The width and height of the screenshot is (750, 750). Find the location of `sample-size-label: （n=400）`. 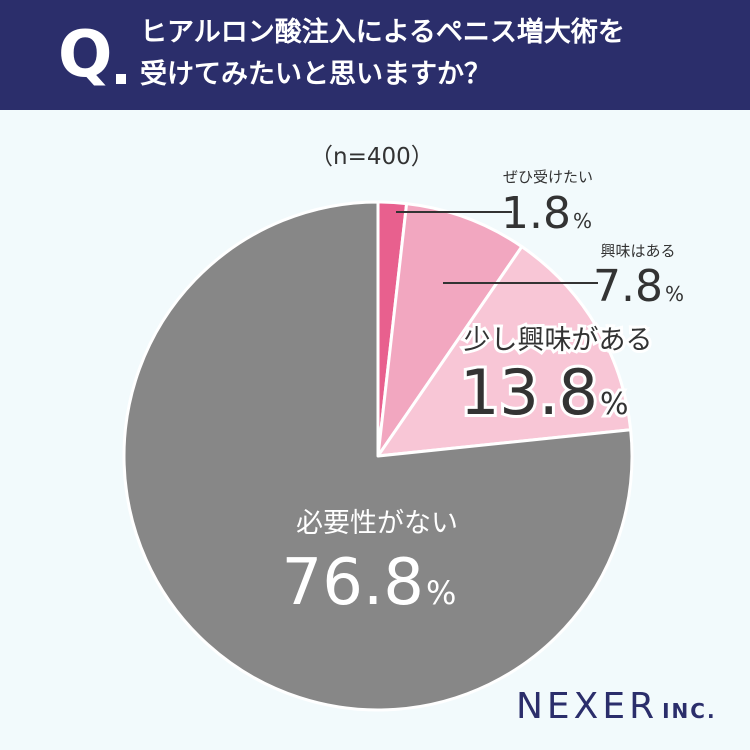

sample-size-label: （n=400） is located at coordinates (372, 157).